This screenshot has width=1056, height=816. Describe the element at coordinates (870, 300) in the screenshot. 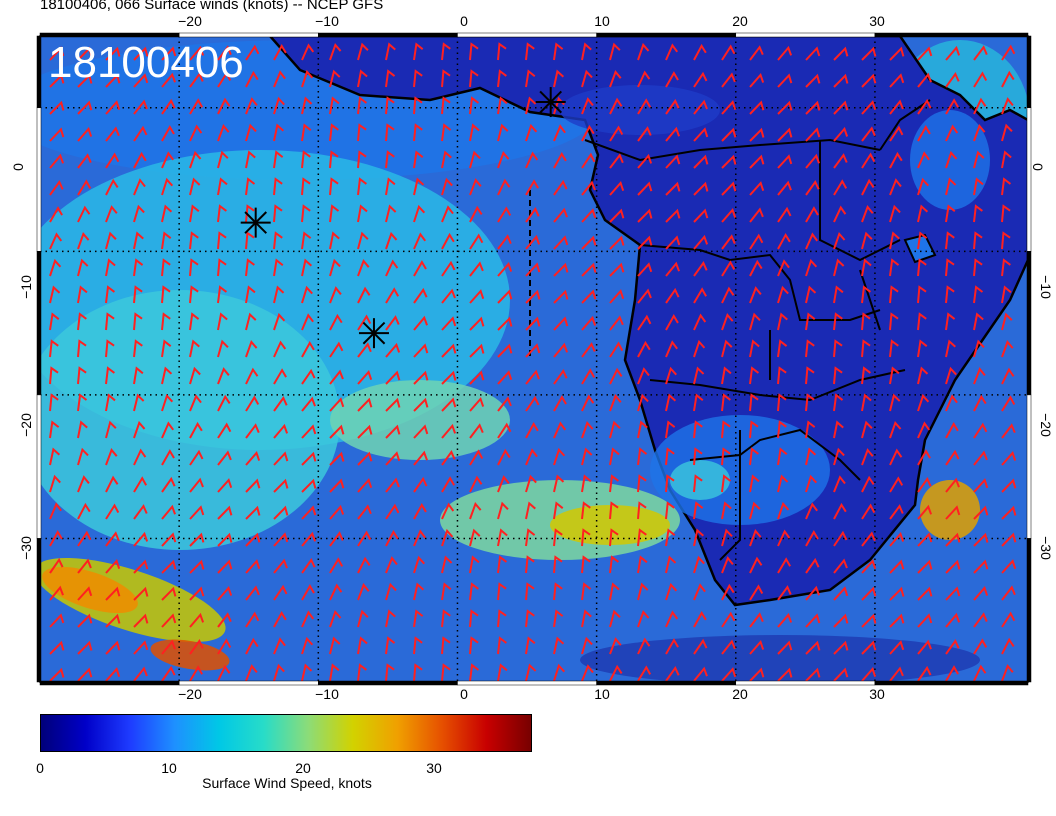

I see `lake-tanganyika` at that location.